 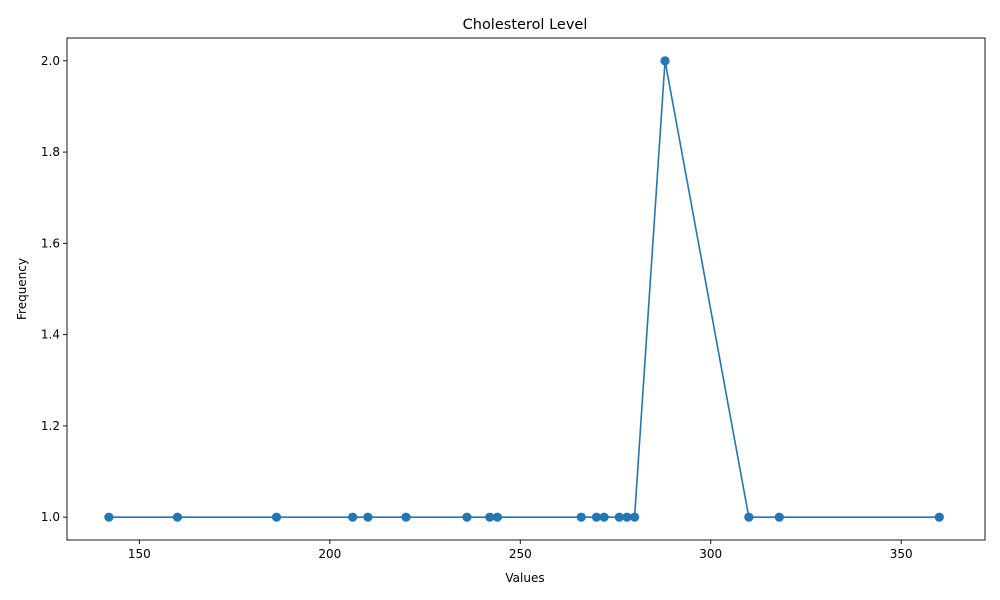 I want to click on y-tick-label: 1.8, so click(x=50, y=152).